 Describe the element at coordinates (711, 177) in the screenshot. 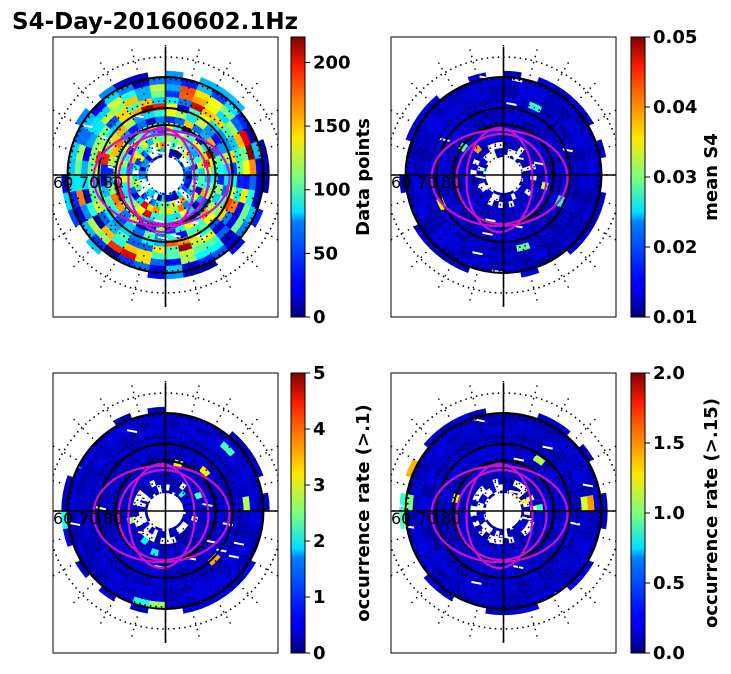

I see `colorbar-label: mean S4` at that location.